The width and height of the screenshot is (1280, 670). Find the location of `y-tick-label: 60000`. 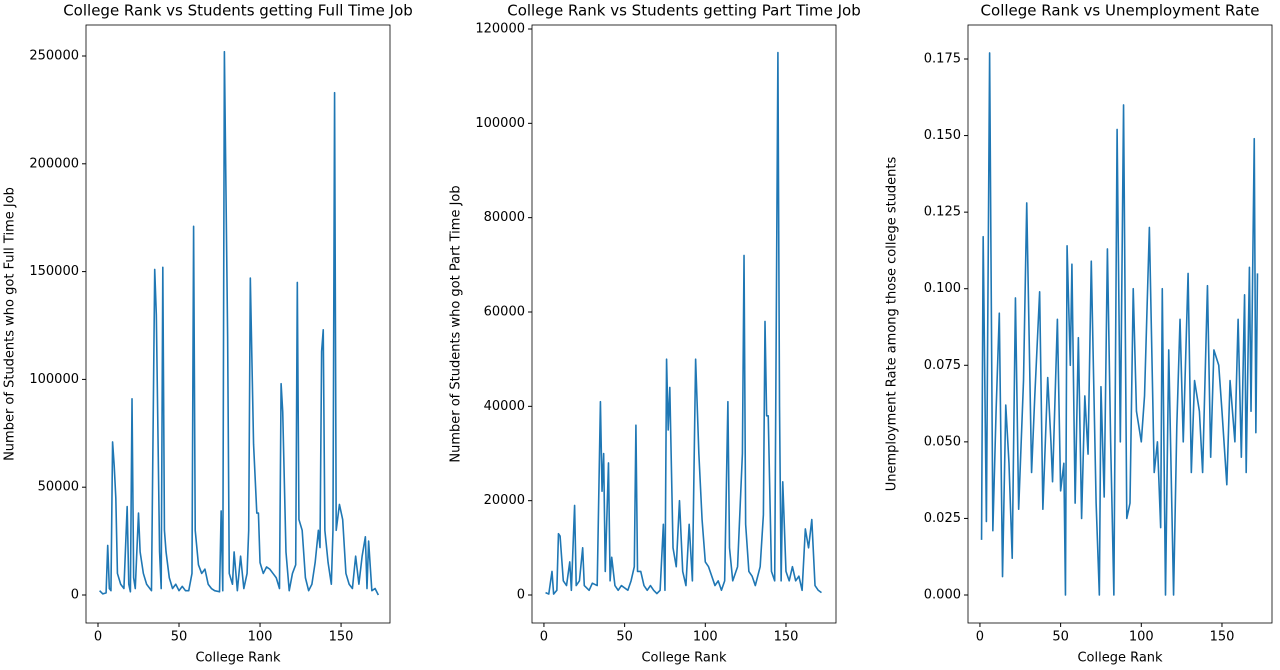

y-tick-label: 60000 is located at coordinates (504, 312).